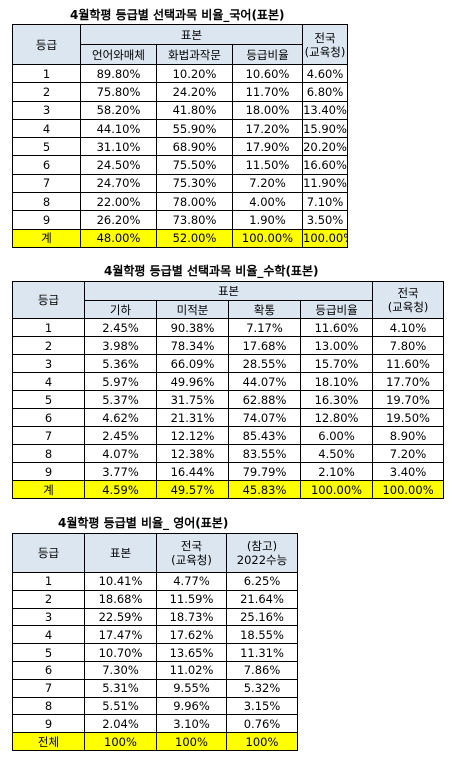 Image resolution: width=461 pixels, height=769 pixels. I want to click on cell: 5, so click(48, 652).